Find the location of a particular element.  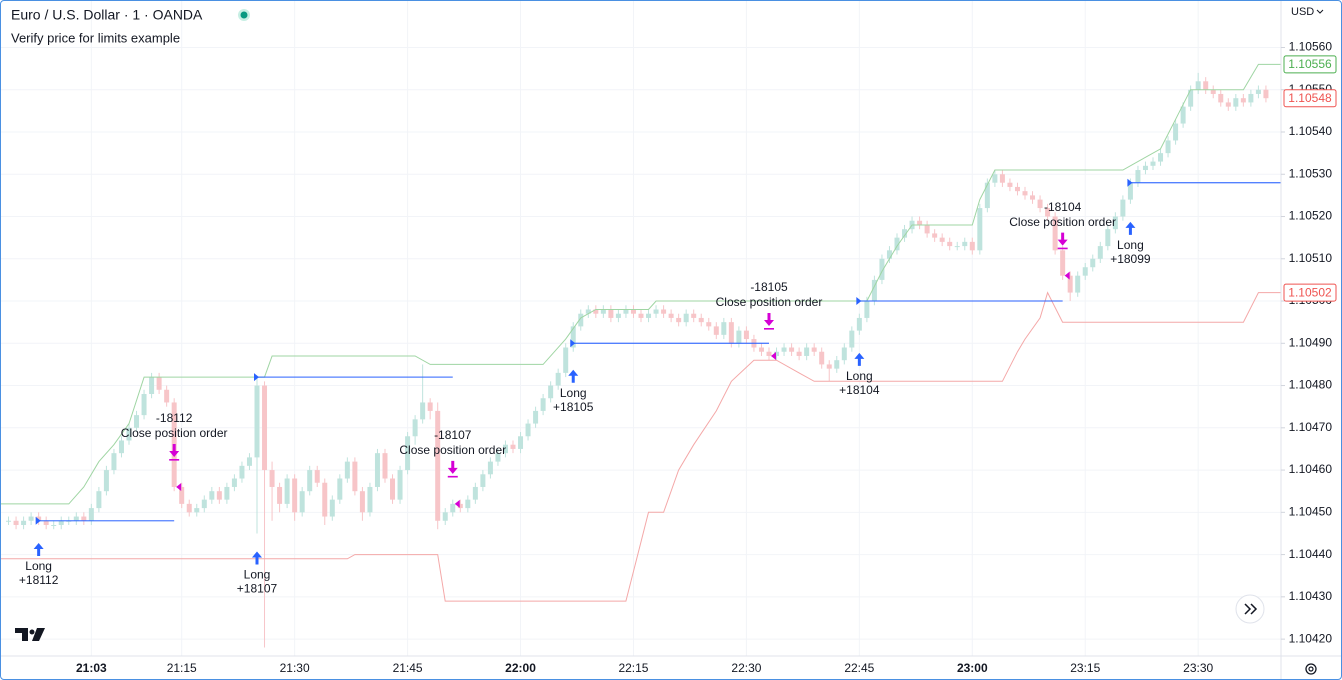

currency: USD is located at coordinates (1302, 12).